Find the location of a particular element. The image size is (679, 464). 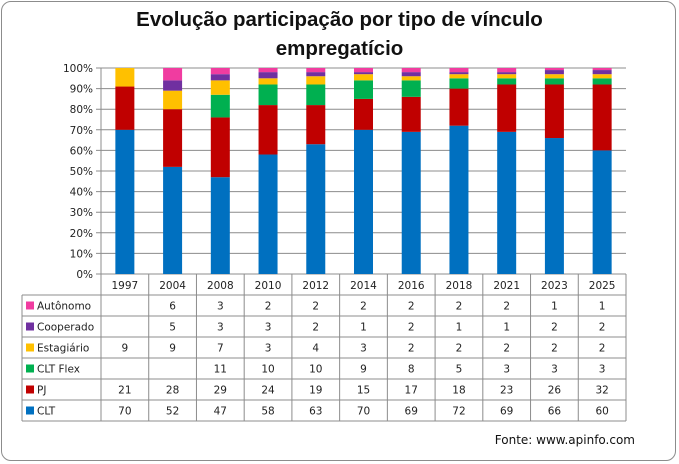

data-label-pj-2014: 15 is located at coordinates (363, 391).